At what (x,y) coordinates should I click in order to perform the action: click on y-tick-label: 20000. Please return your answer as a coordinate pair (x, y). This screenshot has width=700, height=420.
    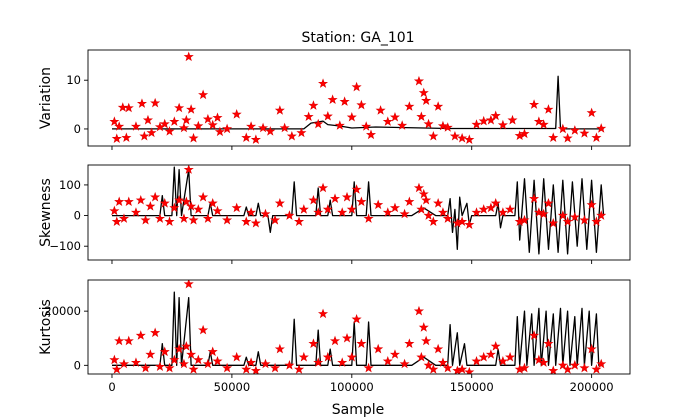
    Looking at the image, I should click on (62, 311).